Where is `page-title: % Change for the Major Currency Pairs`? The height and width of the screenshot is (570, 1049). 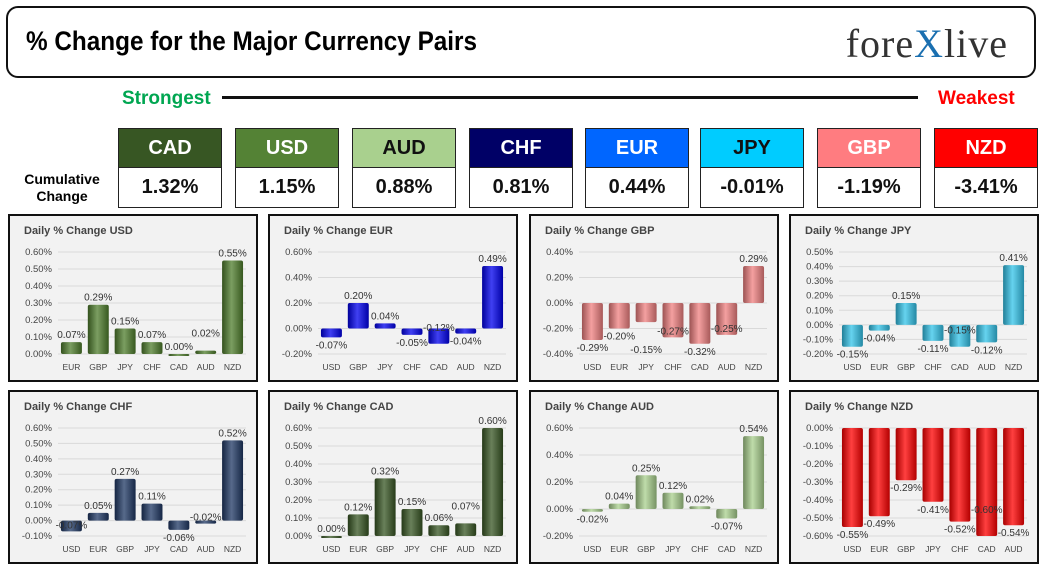
page-title: % Change for the Major Currency Pairs is located at coordinates (252, 41).